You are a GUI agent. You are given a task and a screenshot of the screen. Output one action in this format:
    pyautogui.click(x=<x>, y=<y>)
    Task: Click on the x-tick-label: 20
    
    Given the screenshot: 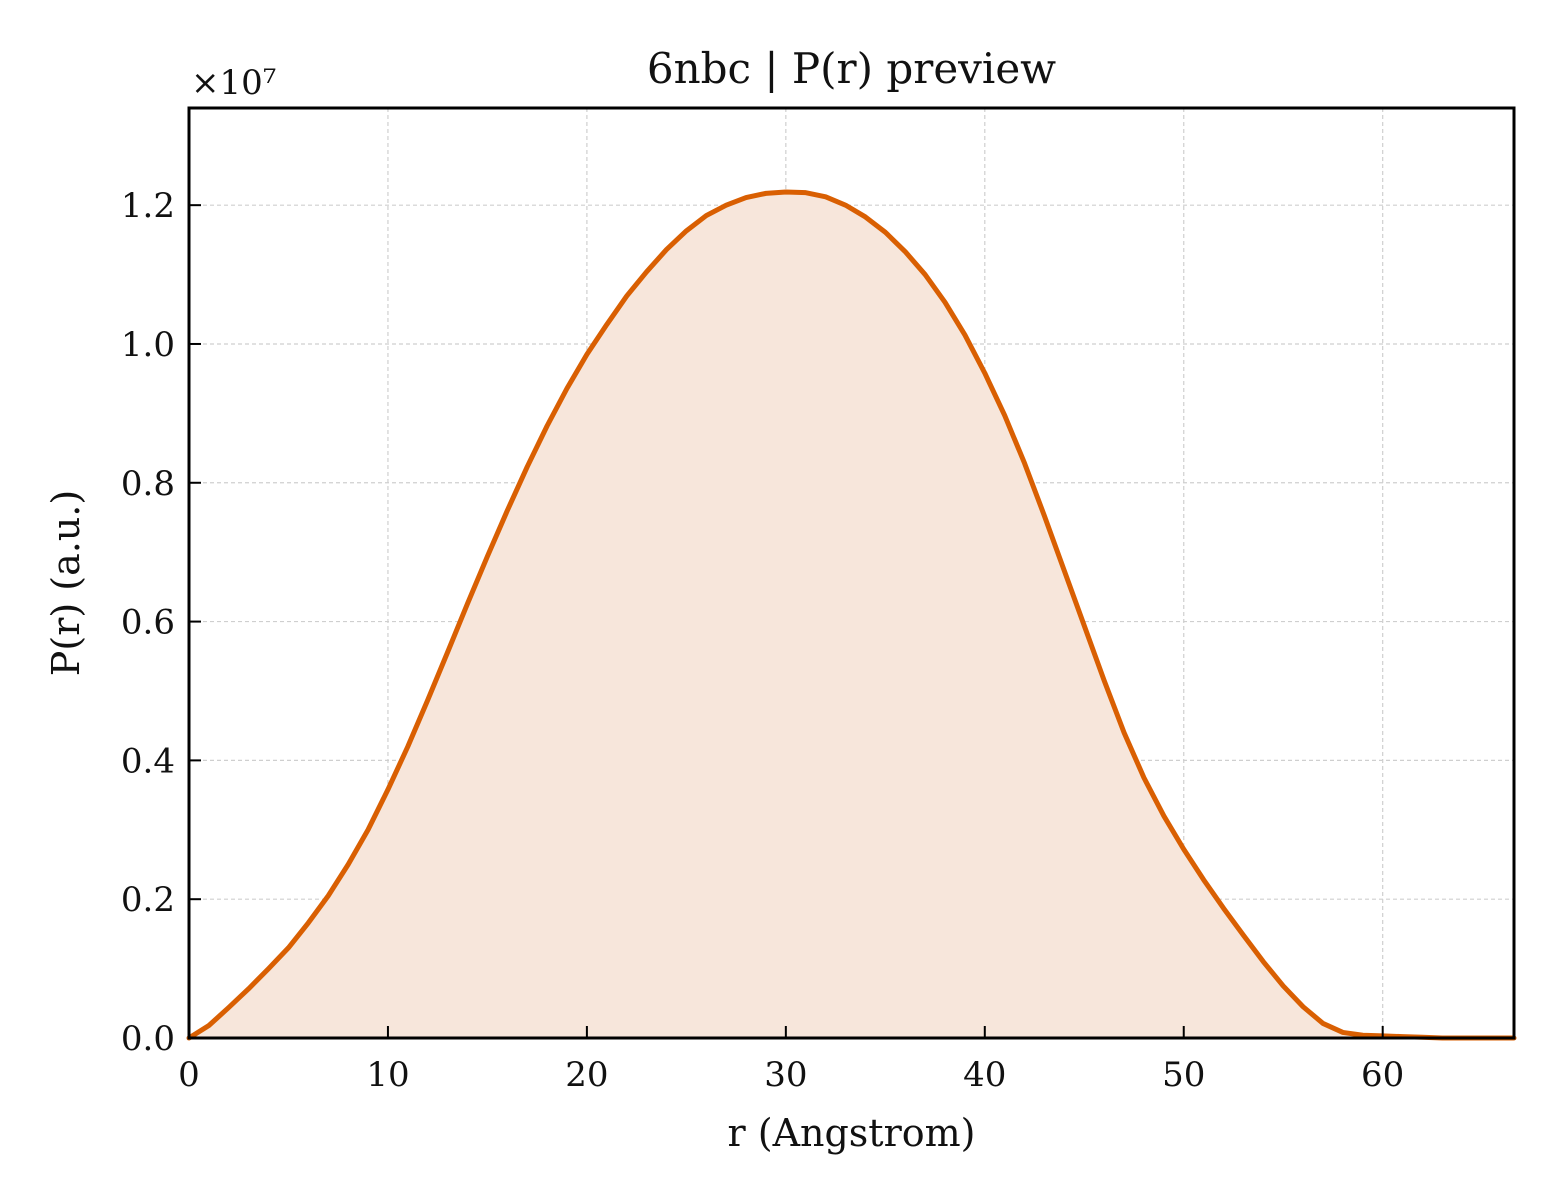 What is the action you would take?
    pyautogui.click(x=586, y=1075)
    